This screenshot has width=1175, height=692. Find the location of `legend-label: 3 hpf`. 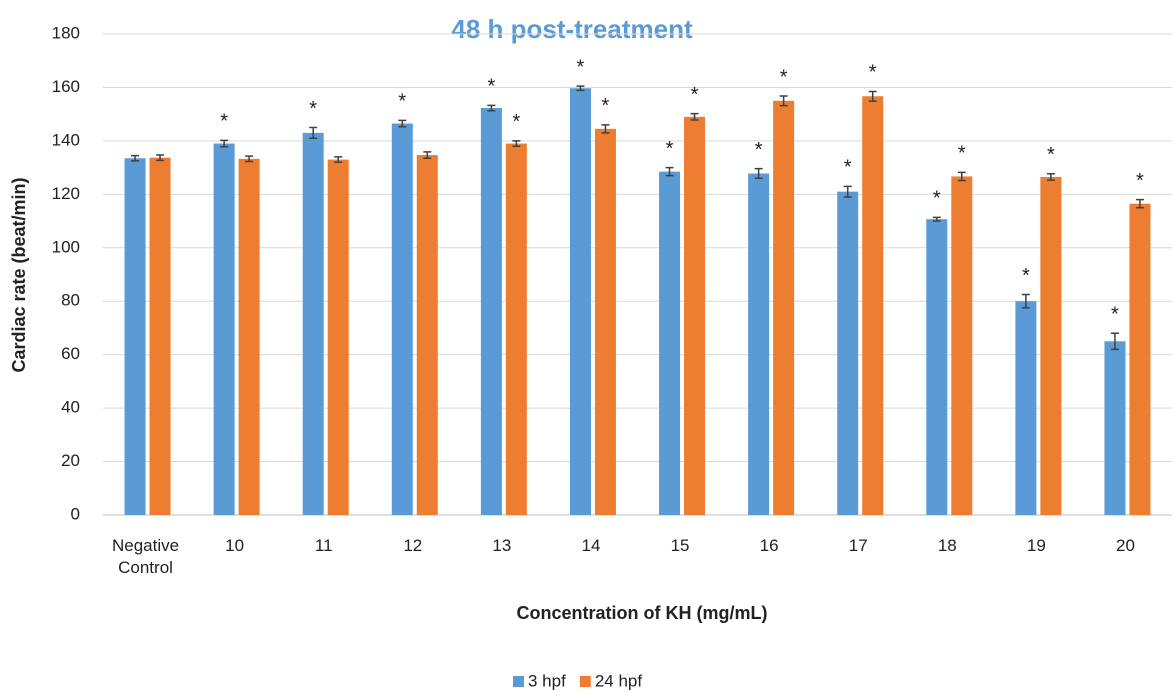

legend-label: 3 hpf is located at coordinates (547, 680).